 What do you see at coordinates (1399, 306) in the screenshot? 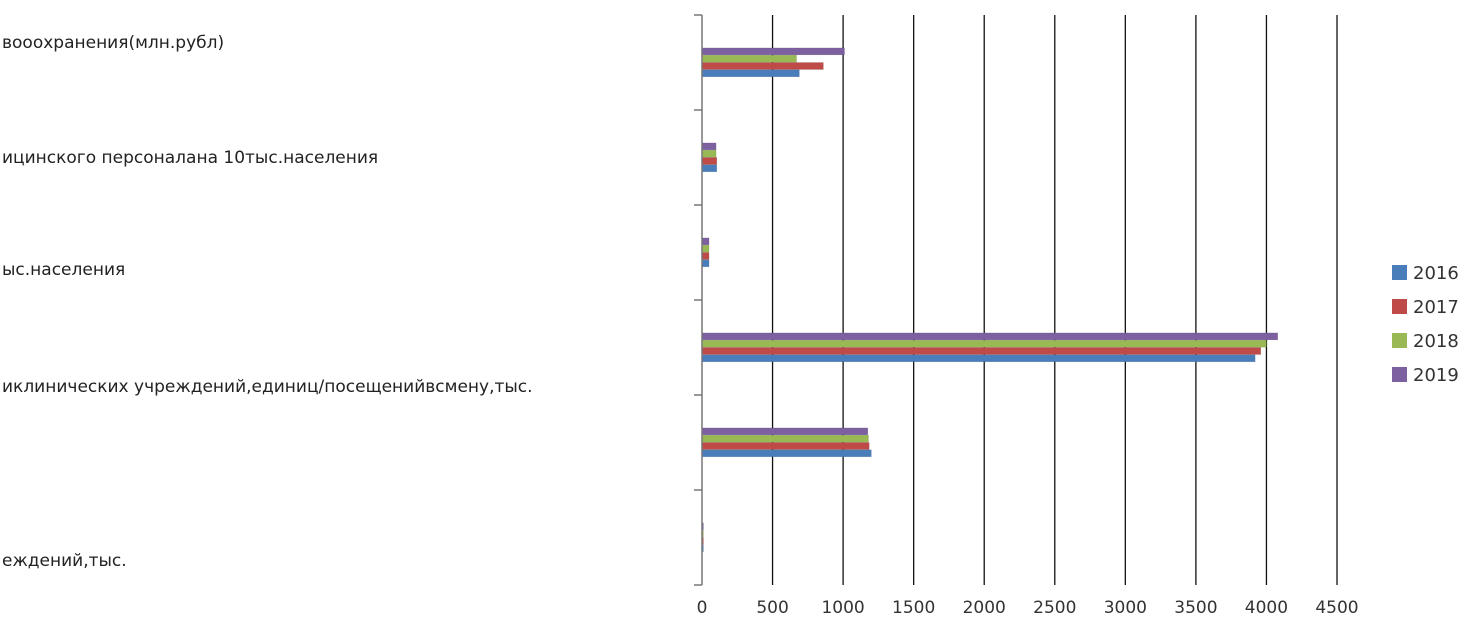
I see `legend-swatch-2017` at bounding box center [1399, 306].